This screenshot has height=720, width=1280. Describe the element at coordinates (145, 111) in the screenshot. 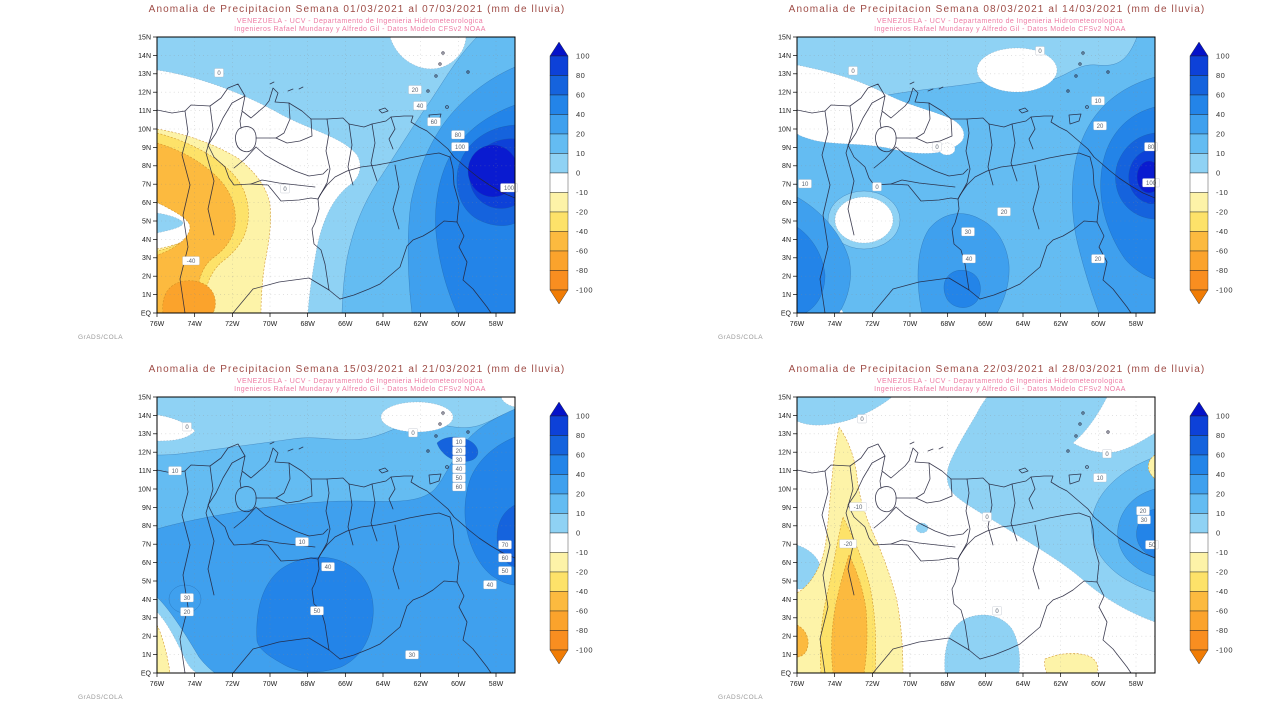

I see `lat-tick-label: 11N` at that location.